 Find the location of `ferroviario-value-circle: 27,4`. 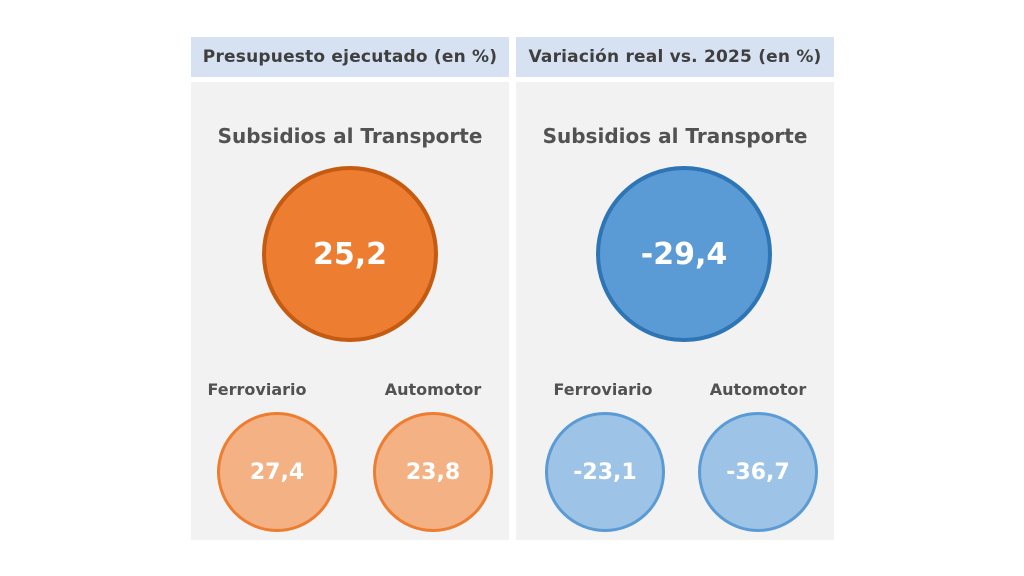

ferroviario-value-circle: 27,4 is located at coordinates (277, 472).